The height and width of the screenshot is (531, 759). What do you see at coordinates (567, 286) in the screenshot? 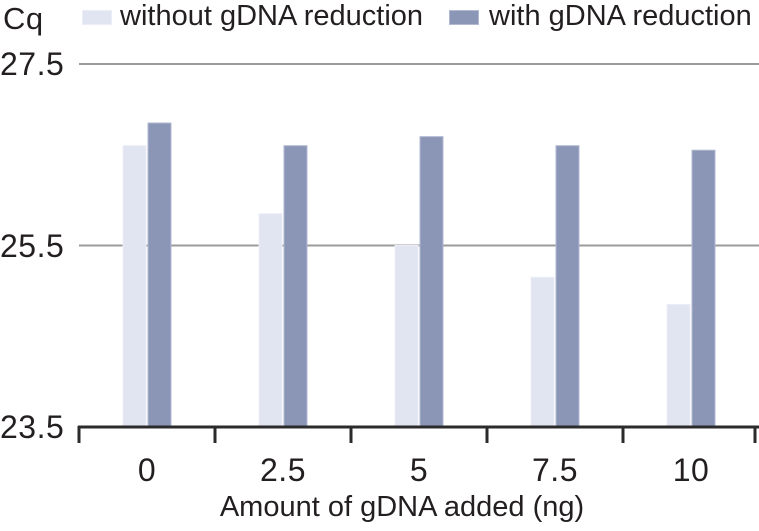
I see `bar-with-7.5` at bounding box center [567, 286].